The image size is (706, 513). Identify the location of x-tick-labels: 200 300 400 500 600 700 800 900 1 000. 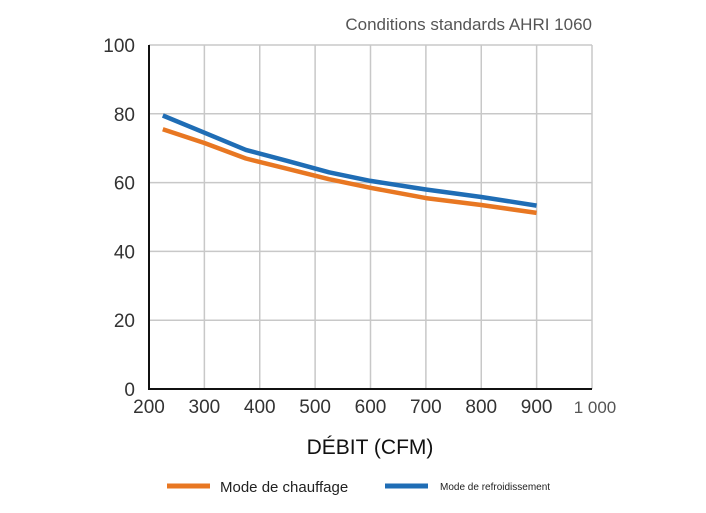
(374, 407).